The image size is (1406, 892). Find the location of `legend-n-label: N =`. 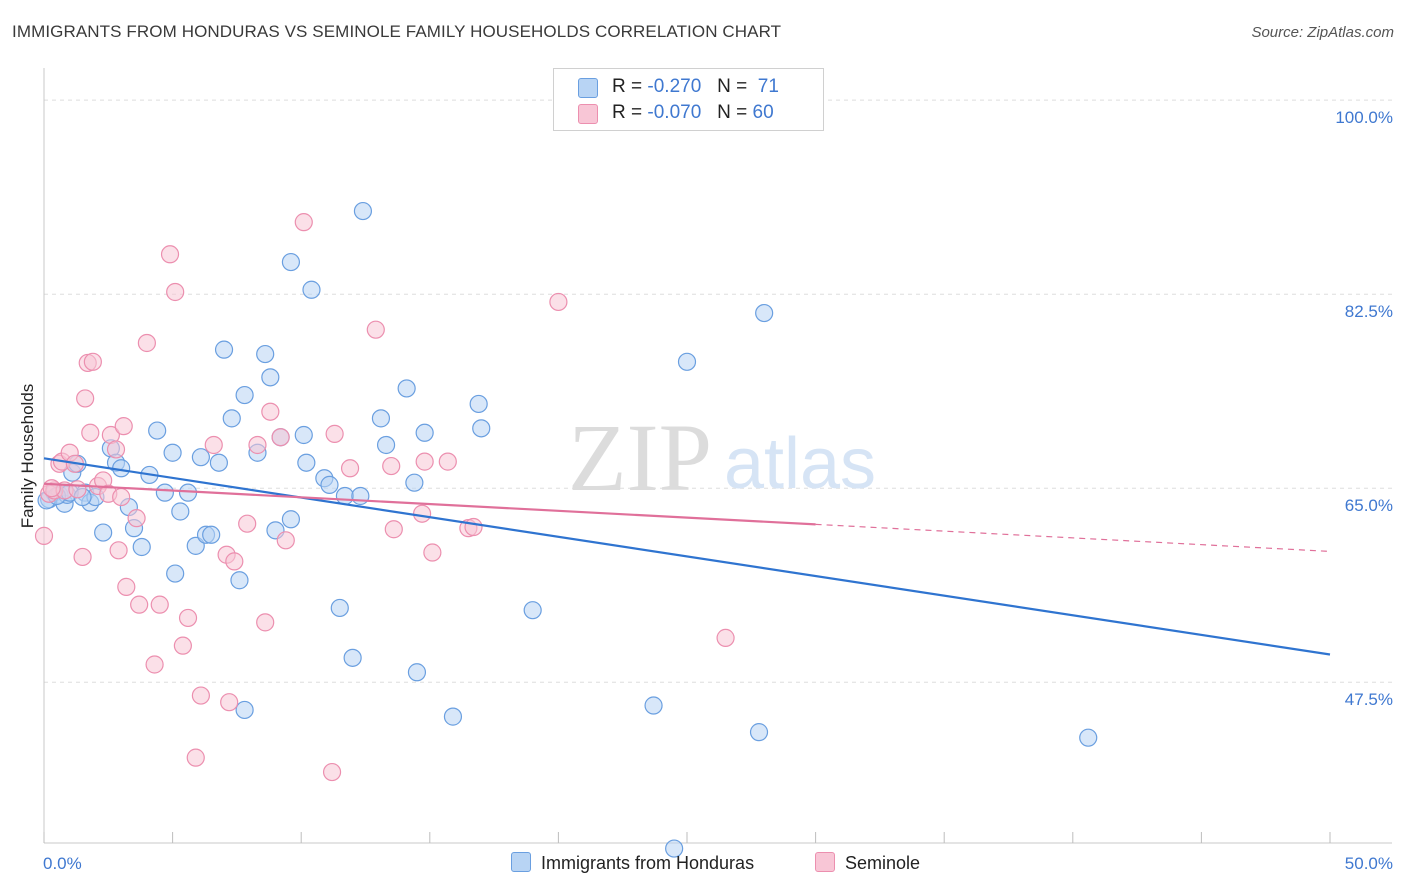

legend-n-label: N = is located at coordinates (732, 86).